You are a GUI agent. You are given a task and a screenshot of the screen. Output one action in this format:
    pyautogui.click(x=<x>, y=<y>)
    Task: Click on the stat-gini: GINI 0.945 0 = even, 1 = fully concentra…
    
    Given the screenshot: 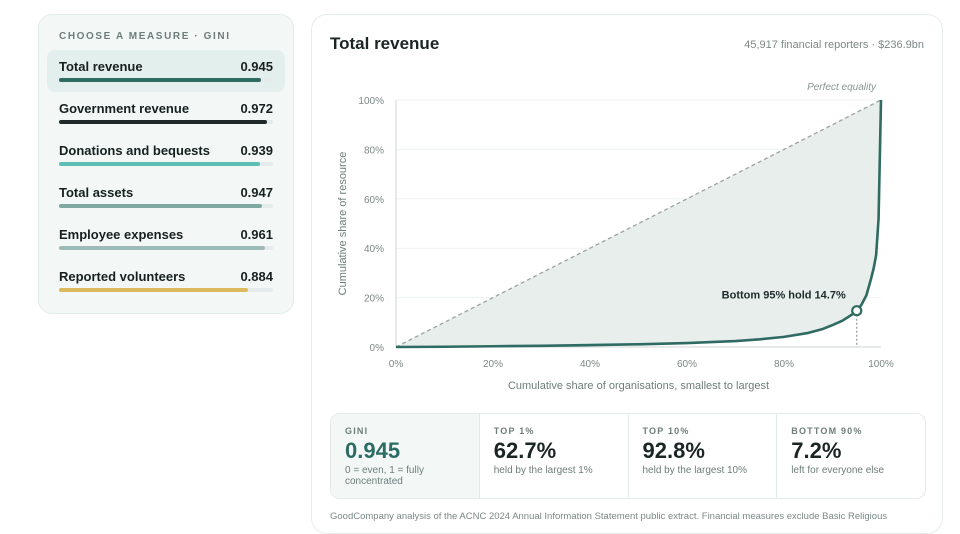 What is the action you would take?
    pyautogui.click(x=405, y=456)
    